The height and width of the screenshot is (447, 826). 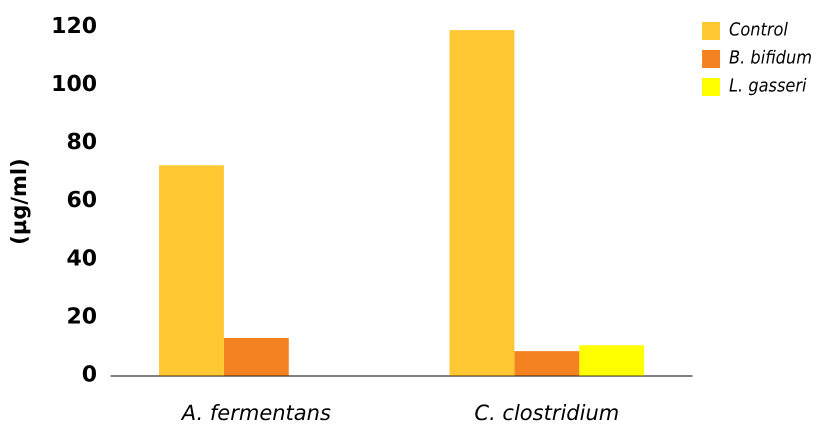 I want to click on legend-label: Control, so click(x=758, y=30).